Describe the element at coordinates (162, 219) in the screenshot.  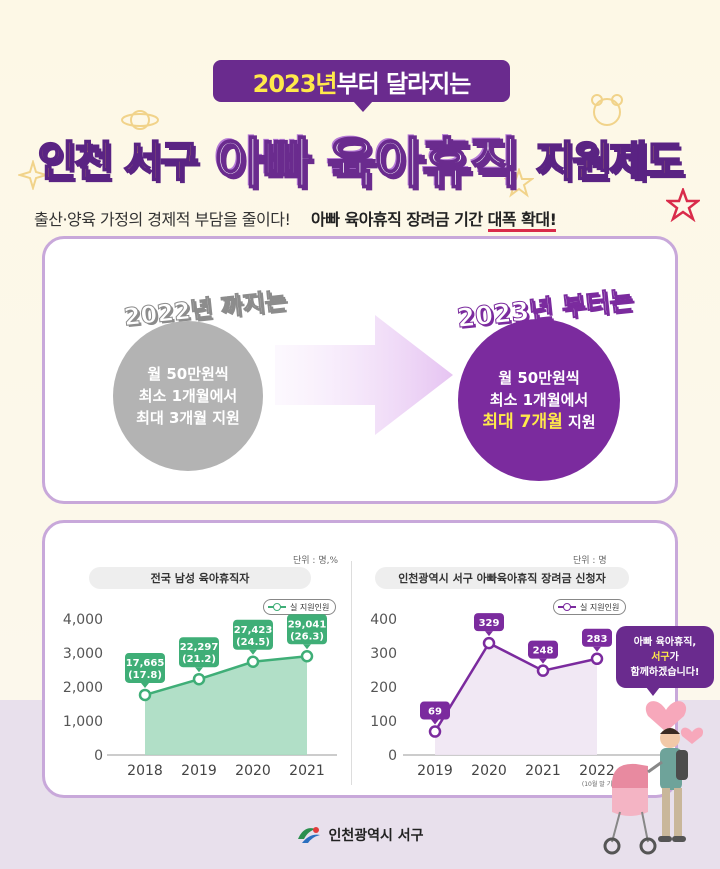
I see `subtitle-left: 출산·양육 가정의 경제적 부담을 줄이다!` at that location.